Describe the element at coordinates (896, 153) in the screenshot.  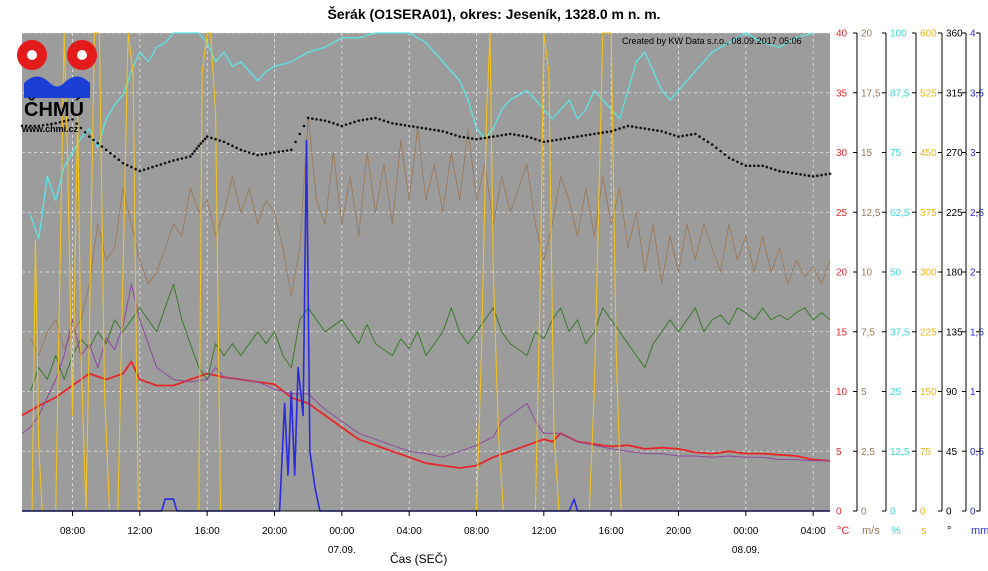
I see `y-tick-label-humidity: 75` at that location.